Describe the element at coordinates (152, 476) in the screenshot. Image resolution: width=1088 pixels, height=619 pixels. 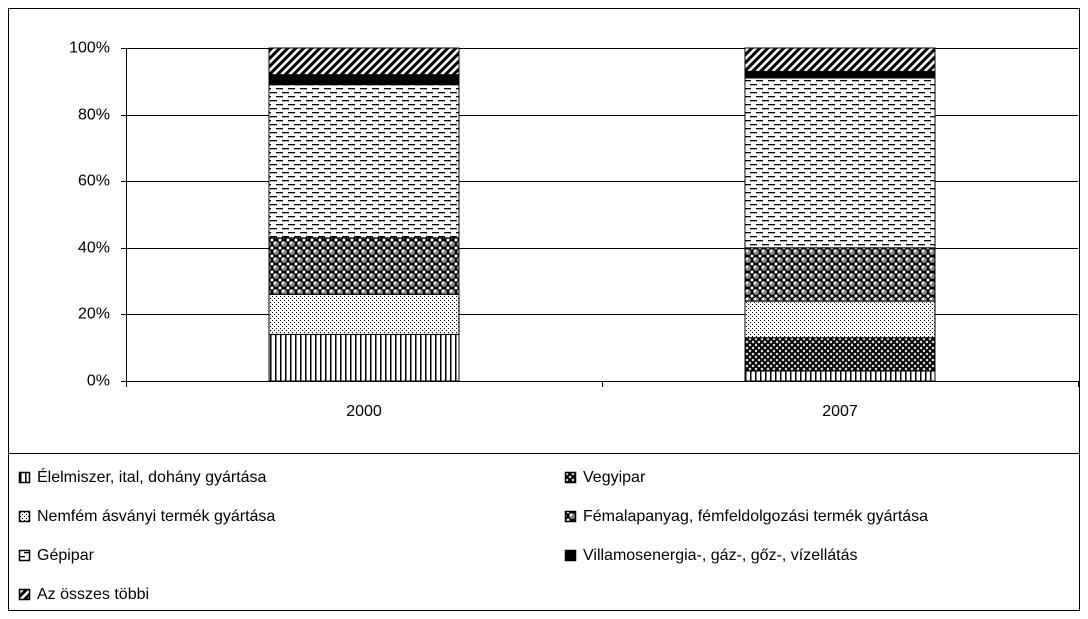
I see `legend-label: Élelmiszer, ital, dohány gyártása` at that location.